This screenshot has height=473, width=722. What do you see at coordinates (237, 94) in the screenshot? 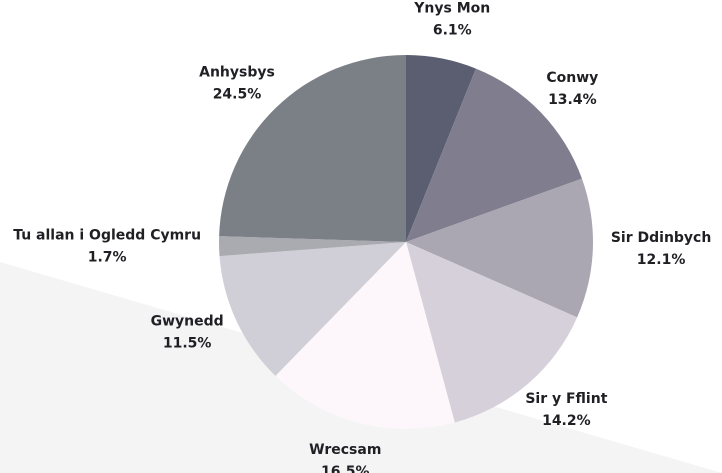
I see `slice-value-label: 24.5%` at bounding box center [237, 94].